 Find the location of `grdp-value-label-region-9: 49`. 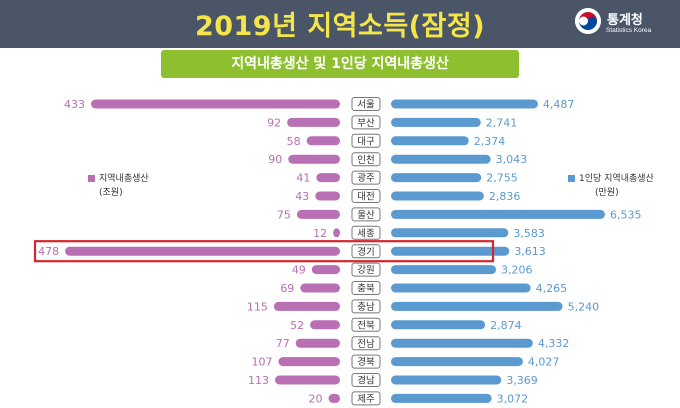

grdp-value-label-region-9: 49 is located at coordinates (299, 270).